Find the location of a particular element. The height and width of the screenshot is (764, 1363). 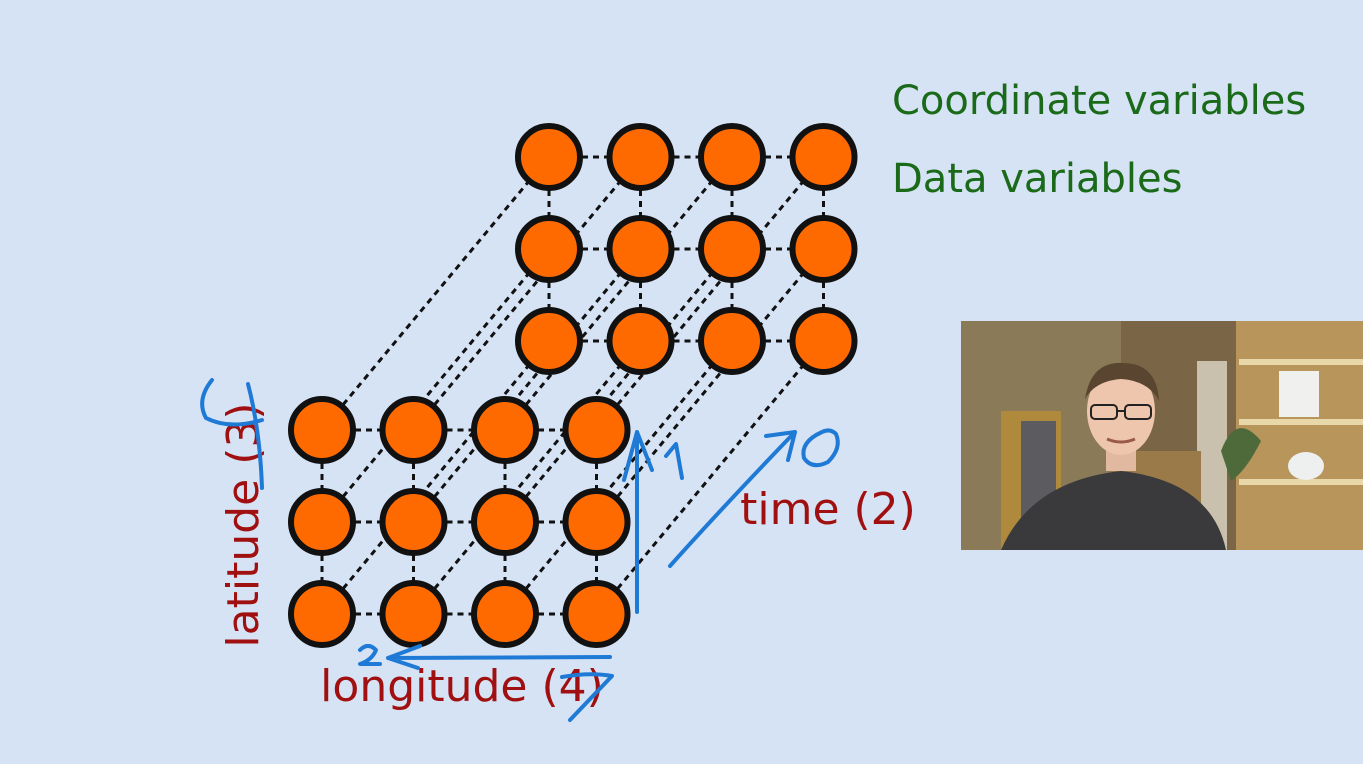

presenter-video is located at coordinates (1162, 435).